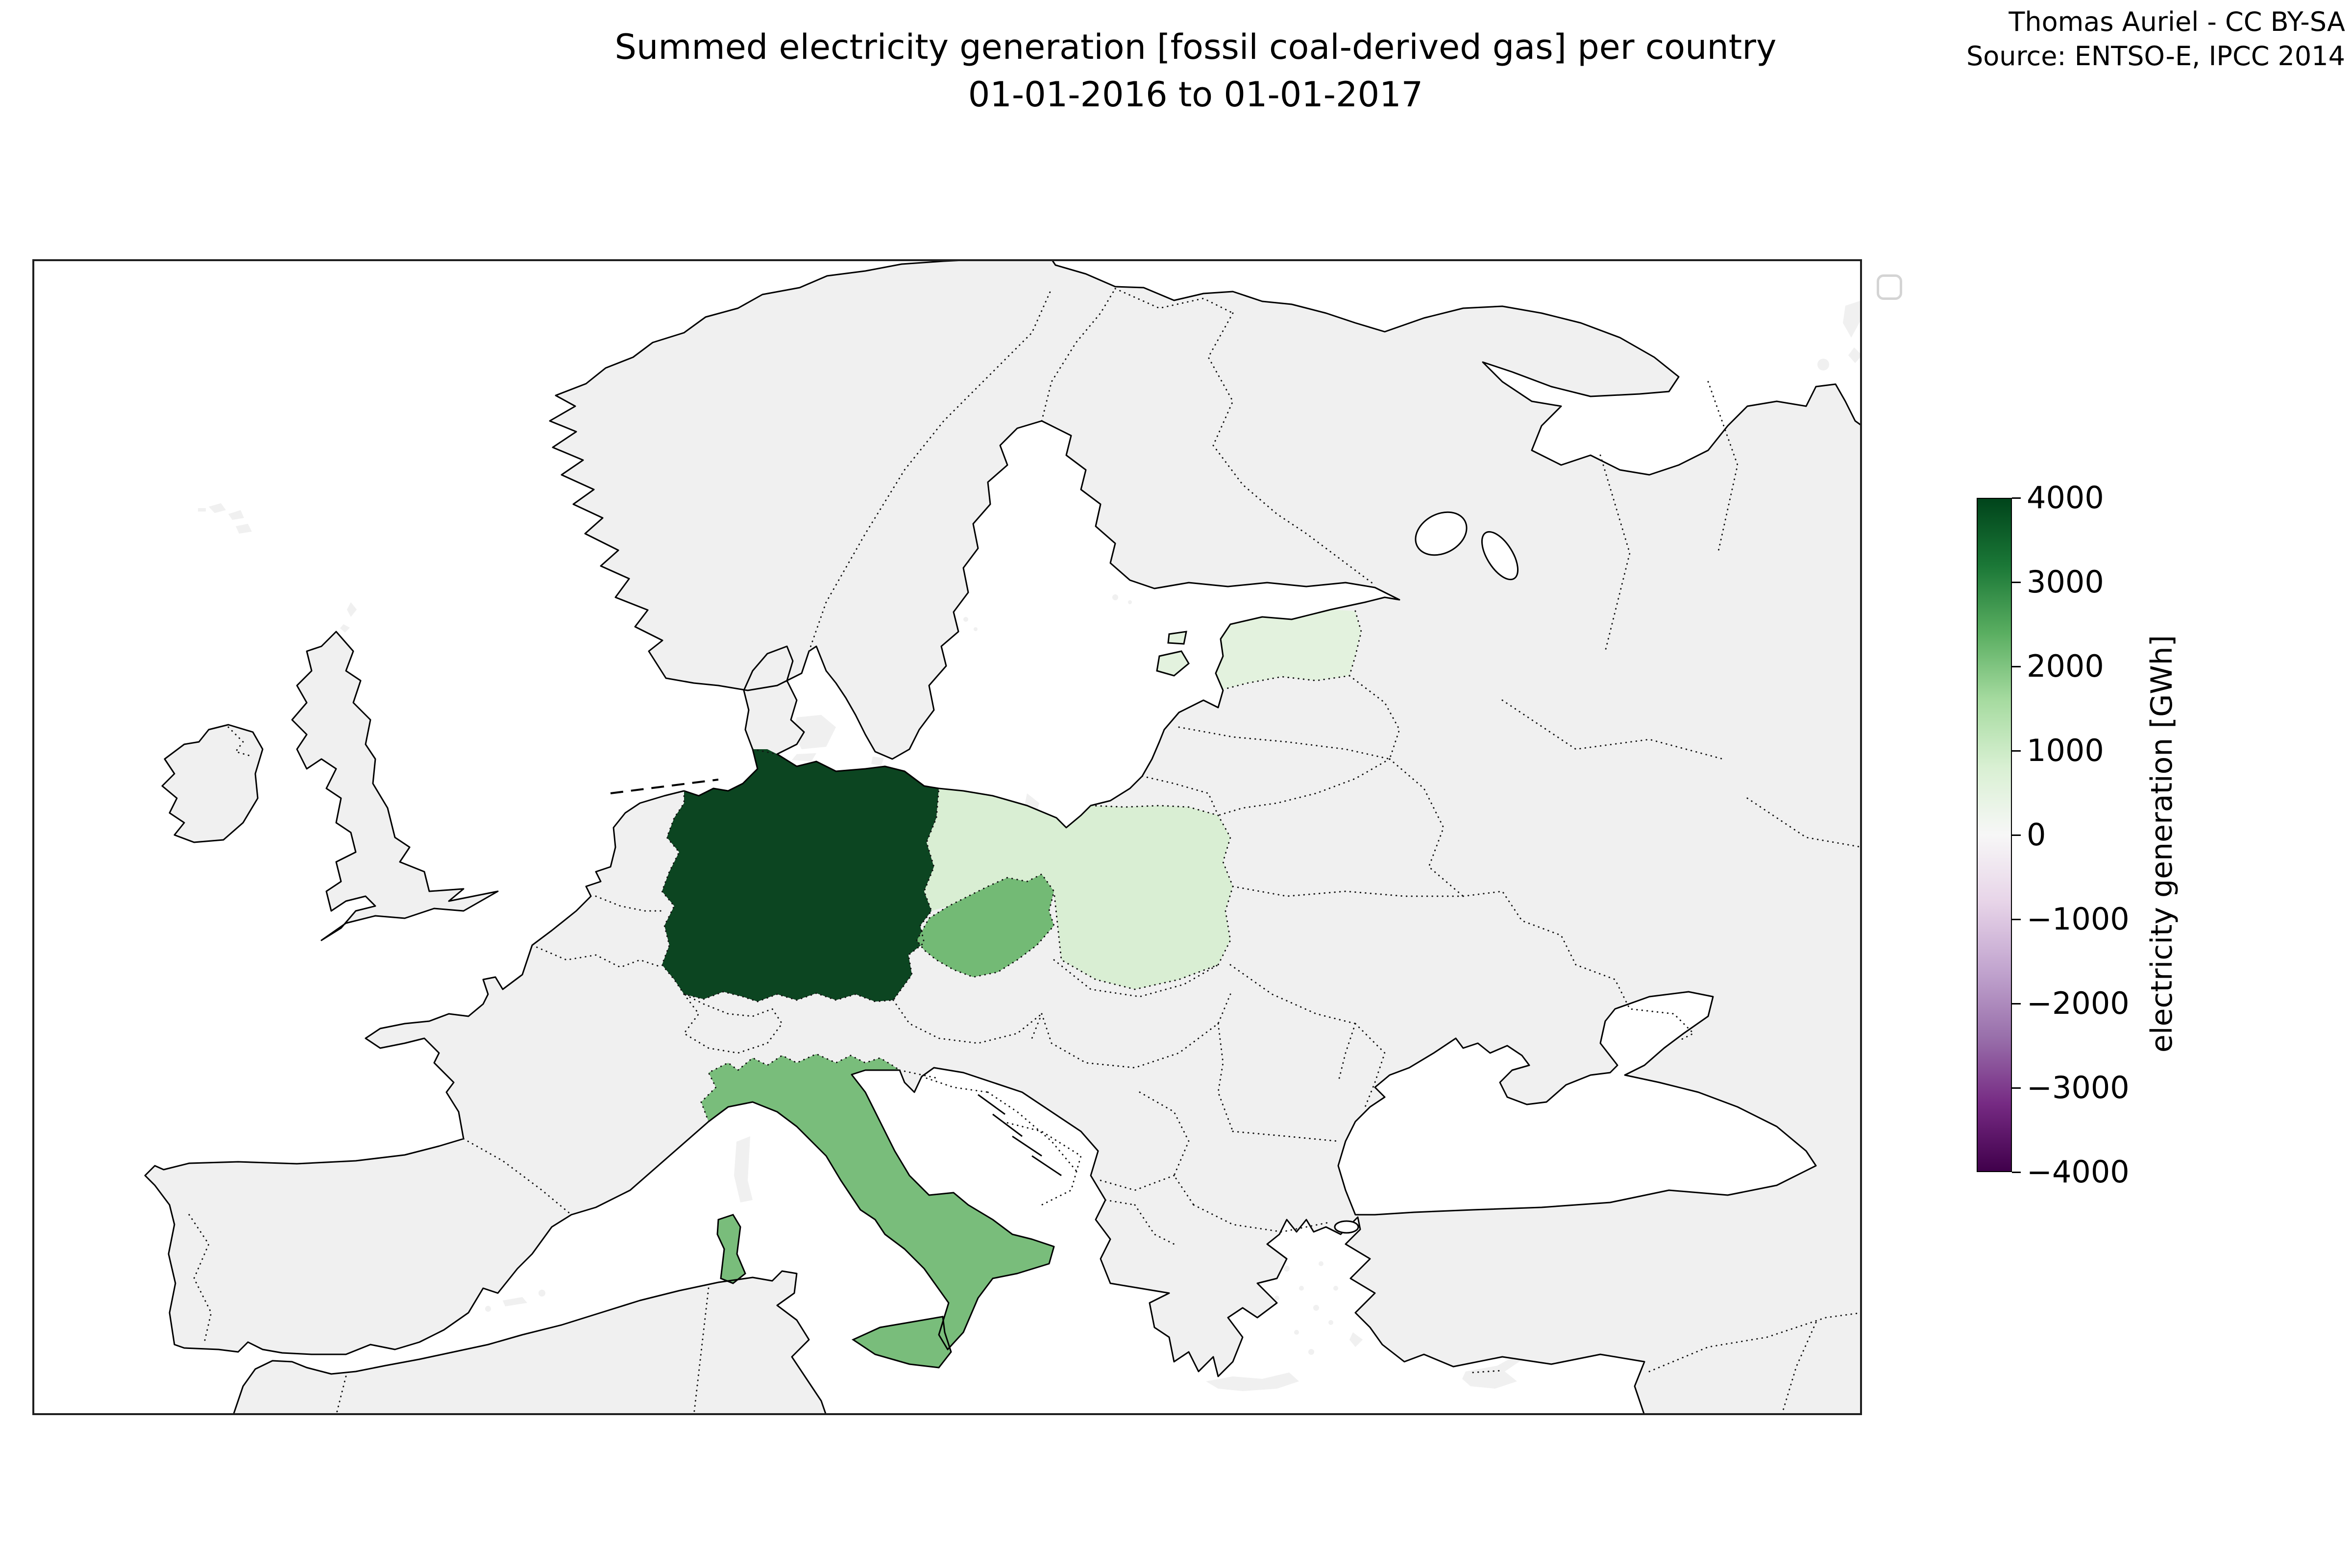  Describe the element at coordinates (1288, 649) in the screenshot. I see `country-estonia` at that location.